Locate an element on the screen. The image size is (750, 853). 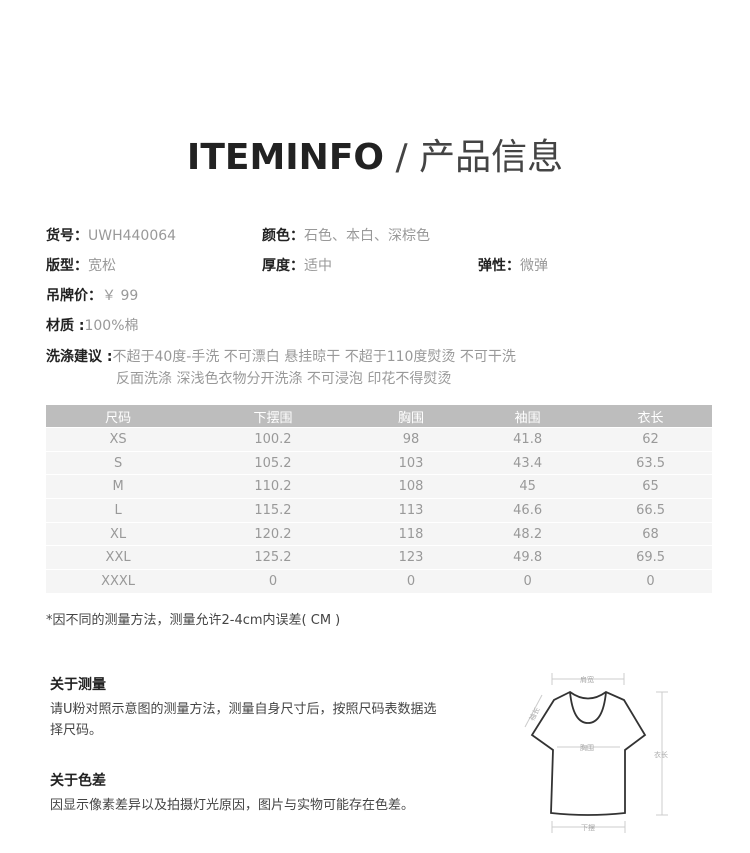
table-row: XS 100.2 98 41.8 62 is located at coordinates (379, 439).